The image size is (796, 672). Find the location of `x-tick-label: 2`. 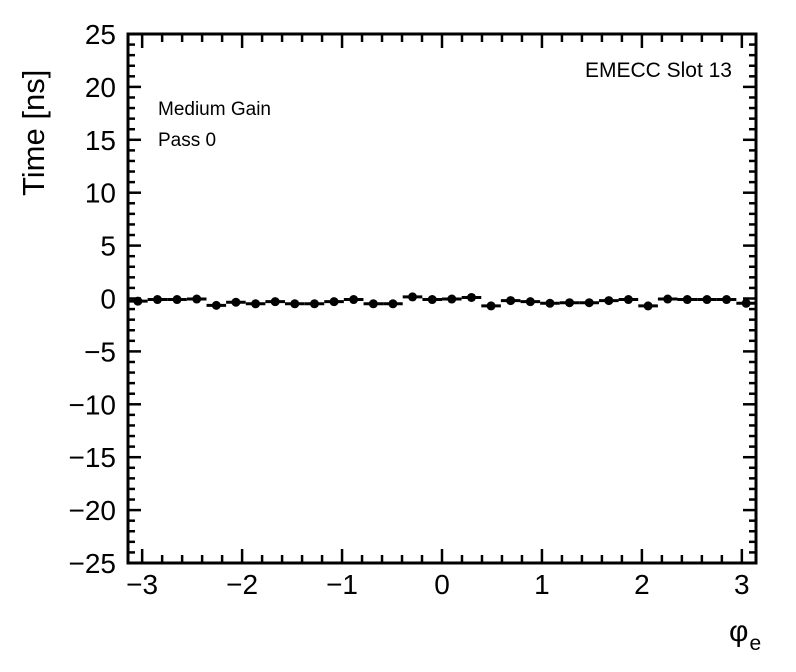

x-tick-label: 2 is located at coordinates (642, 584).